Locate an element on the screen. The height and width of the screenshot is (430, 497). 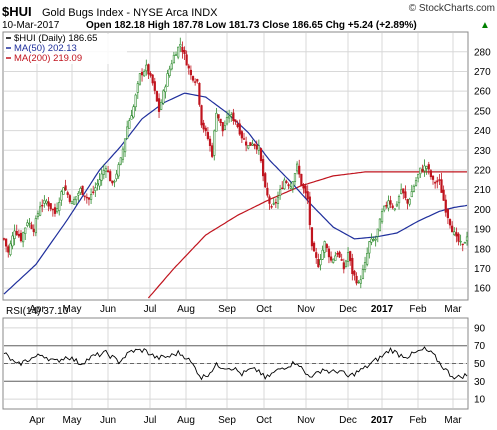
rsi-x-tick-label: Sep is located at coordinates (227, 420).